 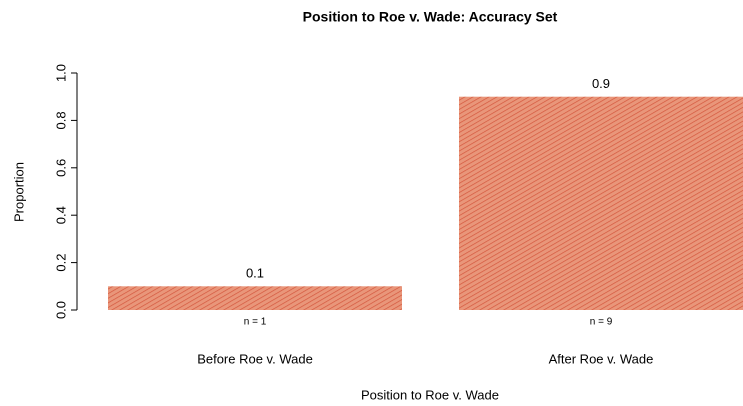 I want to click on y-tick-label: 0.4, so click(x=60, y=215).